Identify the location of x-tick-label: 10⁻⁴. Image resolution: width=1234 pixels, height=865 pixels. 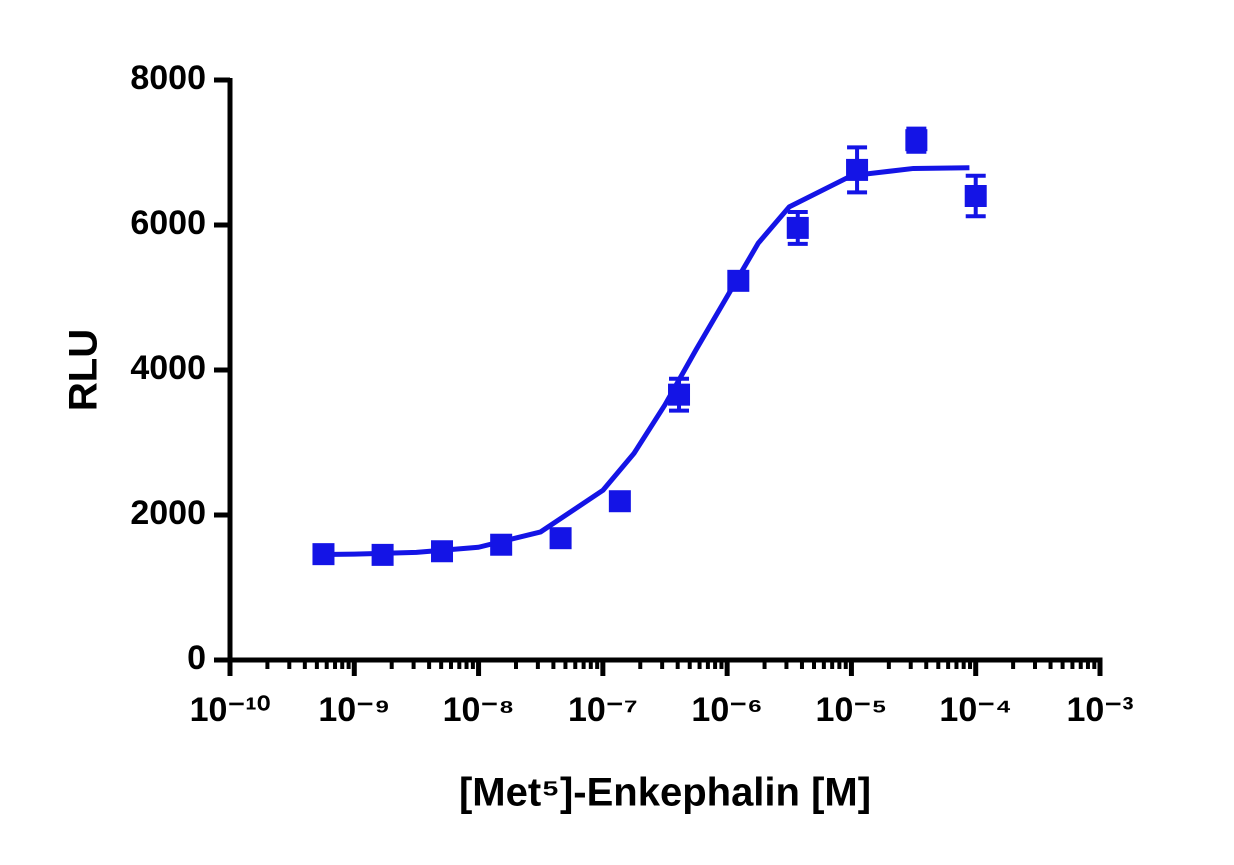
(975, 710).